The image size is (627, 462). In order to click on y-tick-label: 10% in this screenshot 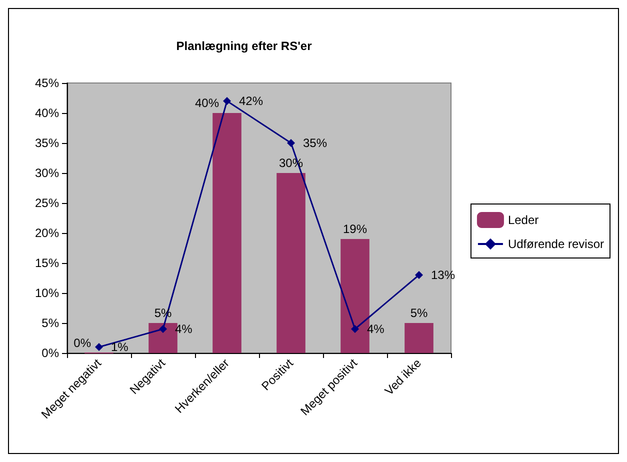, I will do `click(47, 293)`.